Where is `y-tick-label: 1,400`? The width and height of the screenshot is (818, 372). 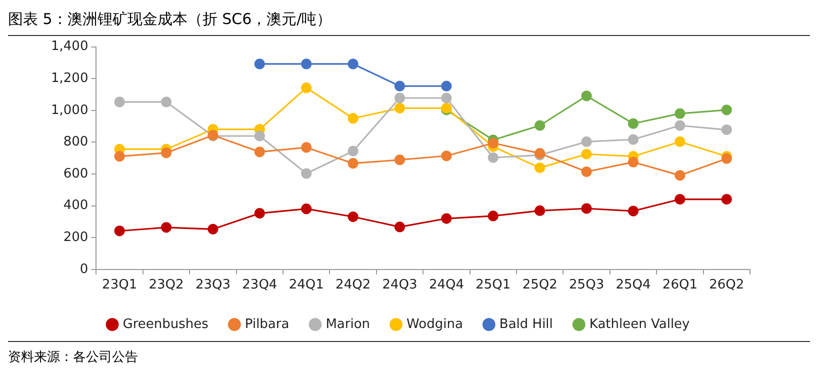
y-tick-label: 1,400 is located at coordinates (69, 46).